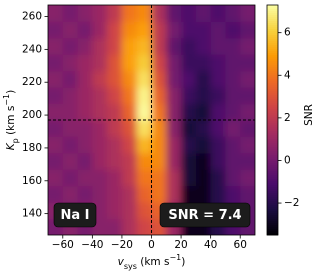  What do you see at coordinates (32, 214) in the screenshot?
I see `y-tick-label: 140` at bounding box center [32, 214].